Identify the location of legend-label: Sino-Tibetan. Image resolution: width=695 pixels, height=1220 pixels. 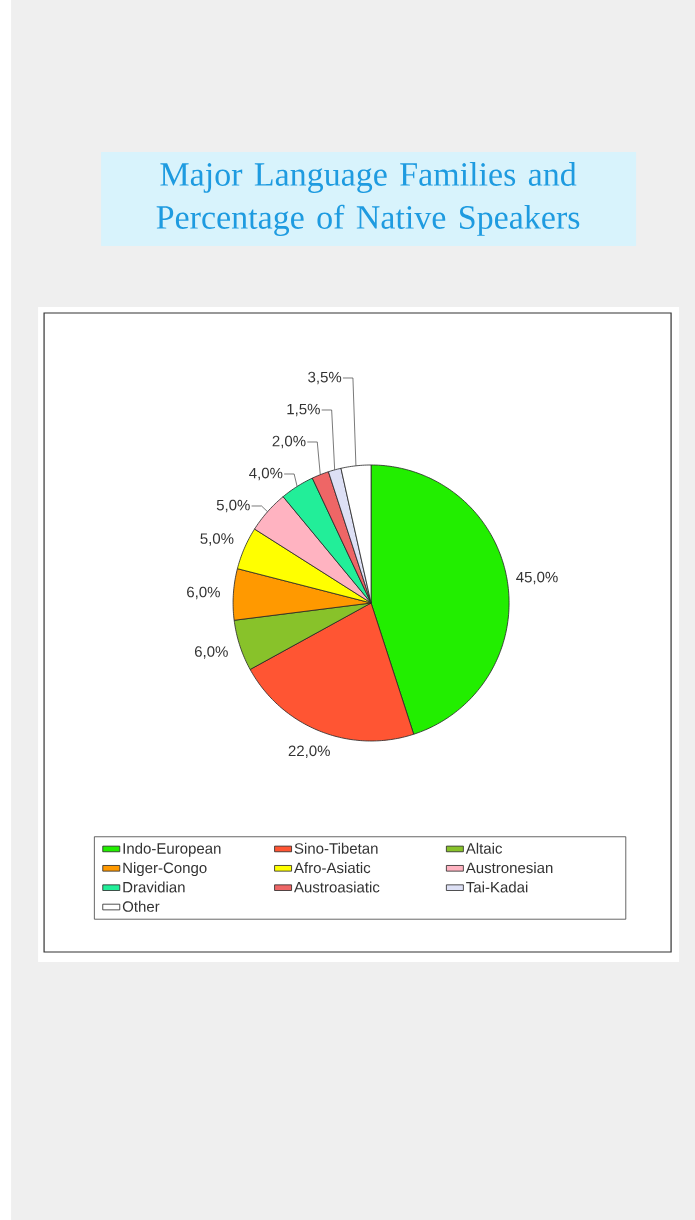
(336, 848).